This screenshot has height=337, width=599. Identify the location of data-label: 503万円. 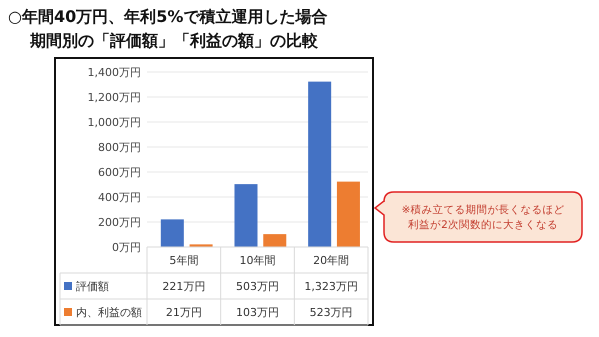
(257, 286).